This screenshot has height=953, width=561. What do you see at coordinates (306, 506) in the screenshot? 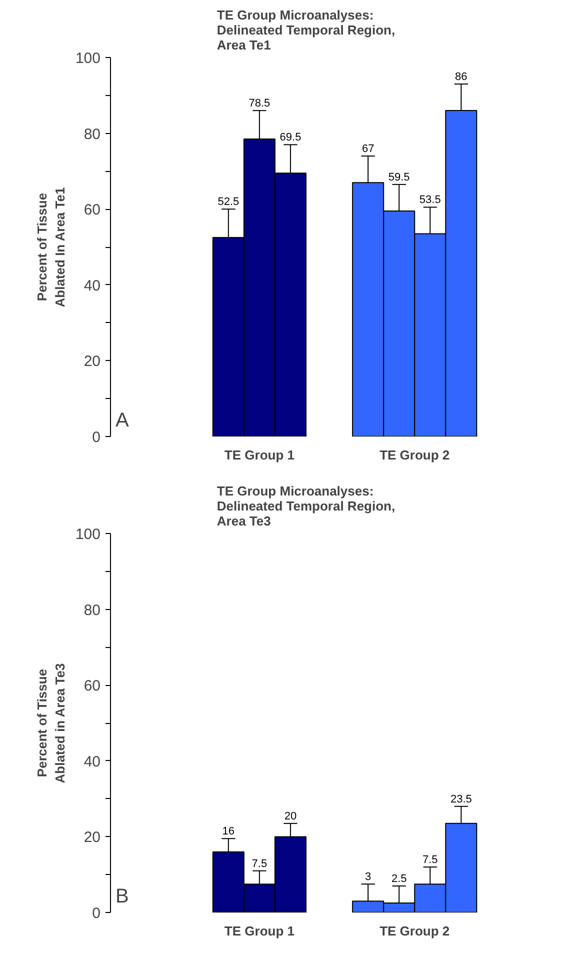
I see `chart-title: TE Group Microanalyses: Delineated Temporal Region, Area Te3` at bounding box center [306, 506].